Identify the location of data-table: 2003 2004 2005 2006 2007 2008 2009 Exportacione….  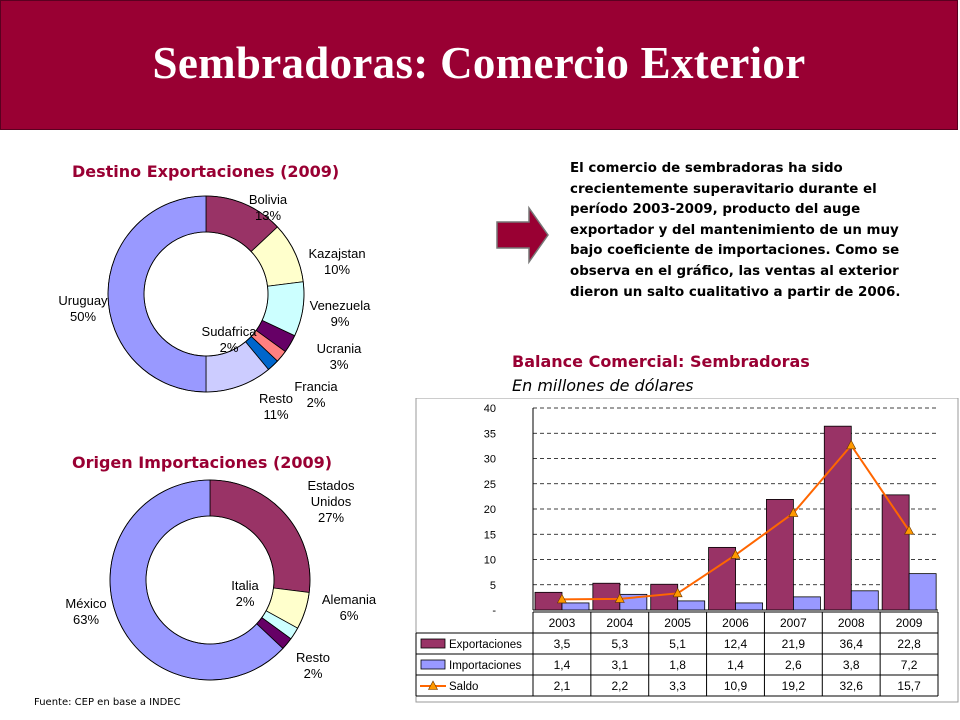
(677, 654).